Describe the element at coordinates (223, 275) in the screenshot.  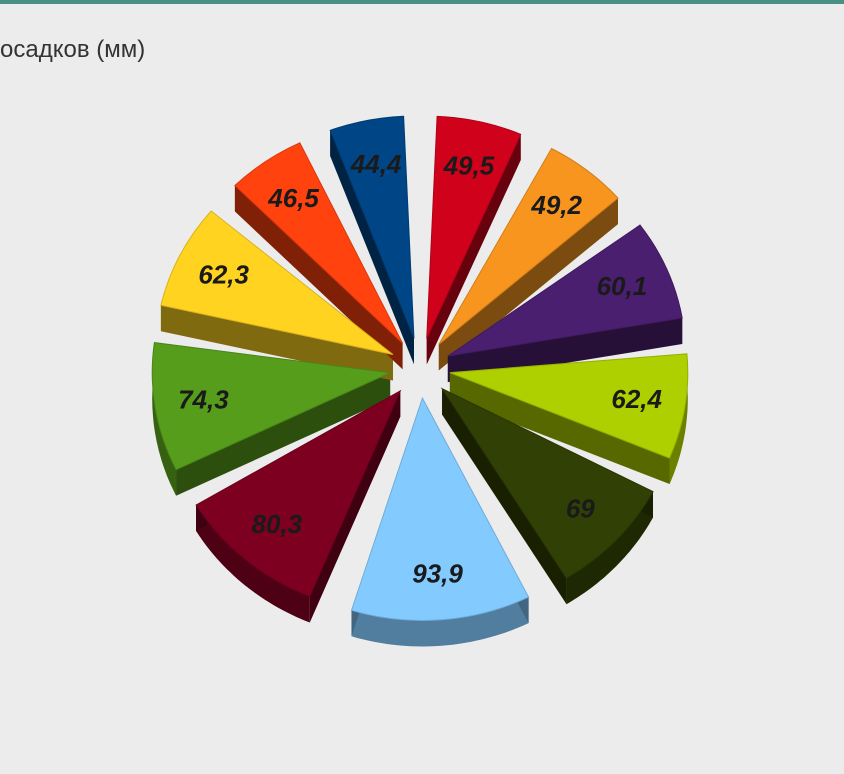
I see `slice-label-8: 62,3` at that location.